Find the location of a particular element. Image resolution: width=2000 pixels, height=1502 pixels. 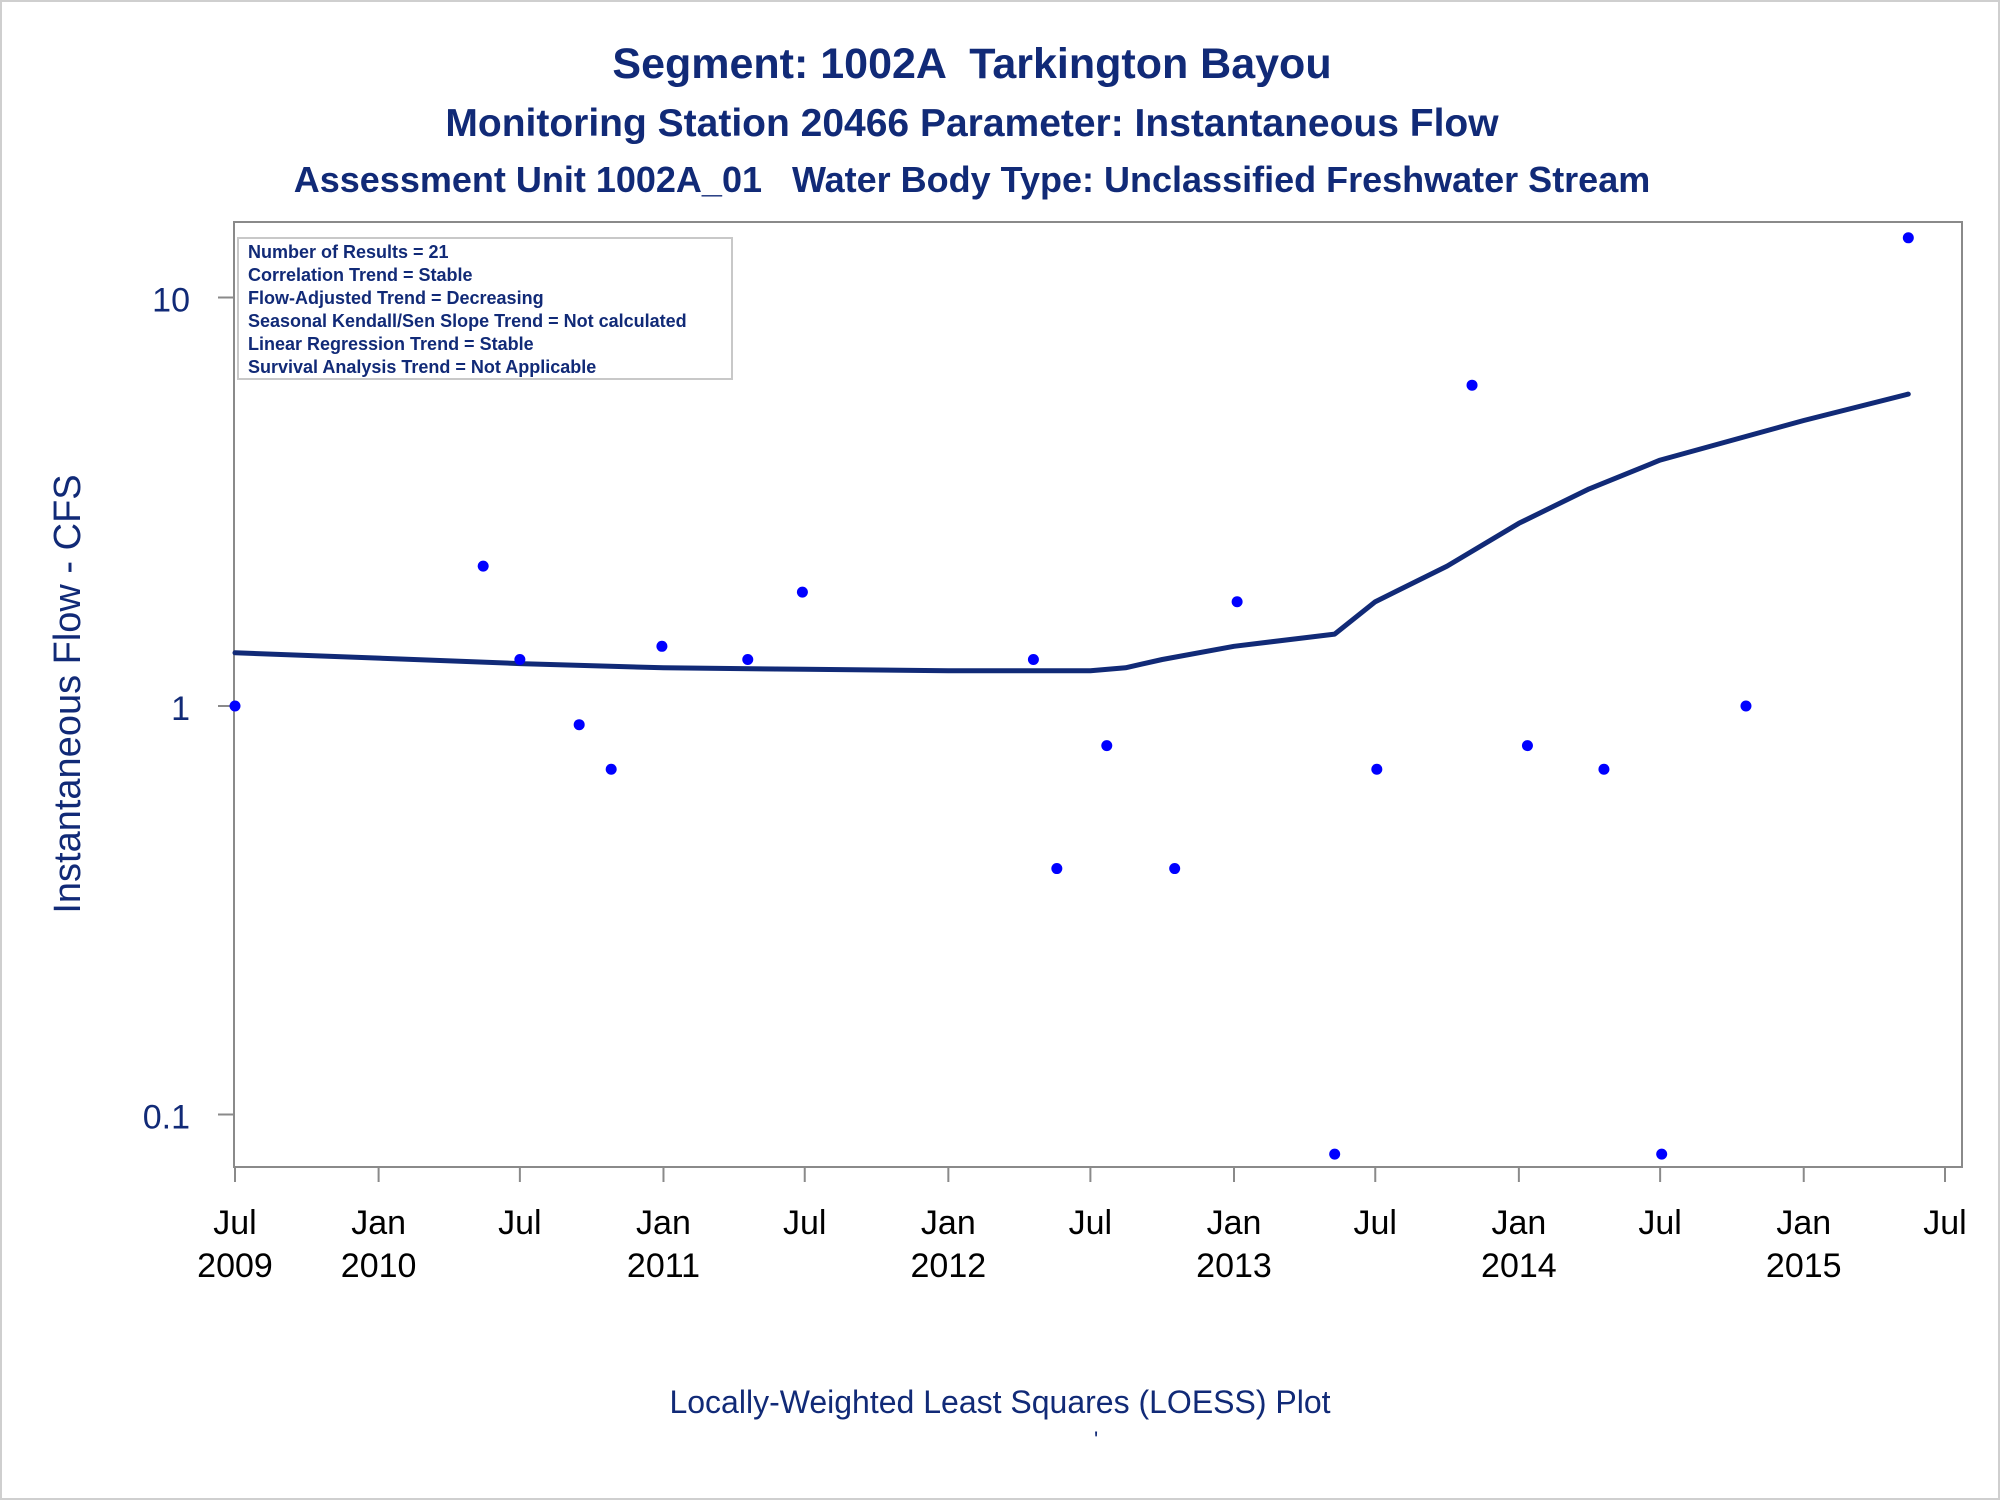

stats-inset-line: Number of Results = 21 is located at coordinates (348, 252).